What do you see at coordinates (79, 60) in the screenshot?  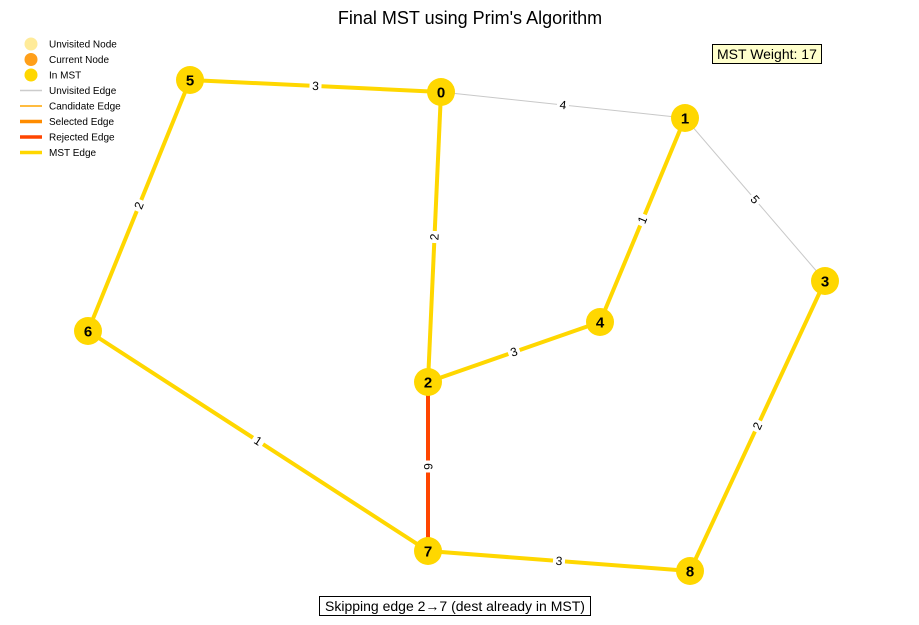 I see `legend-label: Current Node` at bounding box center [79, 60].